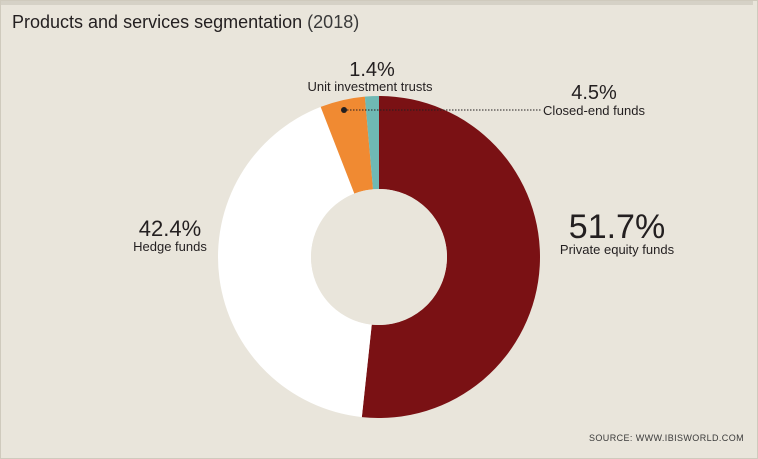 The width and height of the screenshot is (758, 459). What do you see at coordinates (372, 70) in the screenshot?
I see `slice-pct-unit-investment: 1.4%` at bounding box center [372, 70].